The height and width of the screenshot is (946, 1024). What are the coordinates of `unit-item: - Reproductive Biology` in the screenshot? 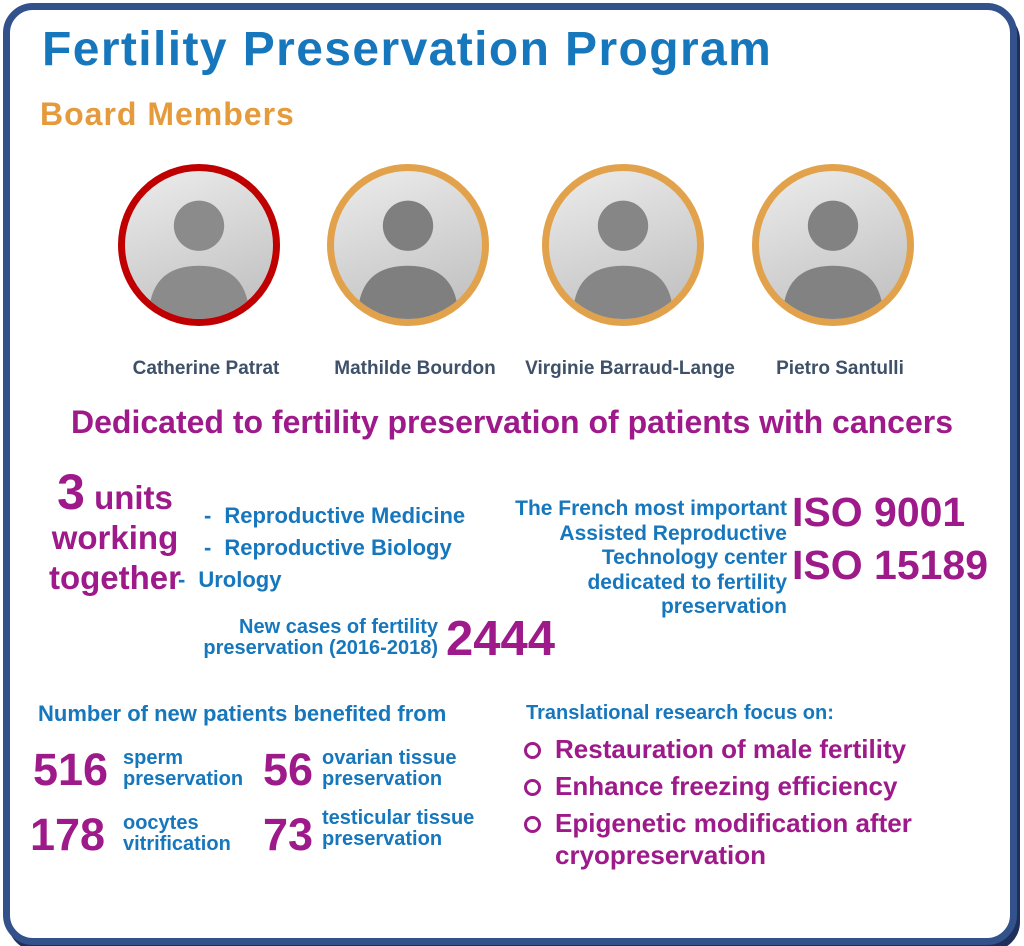 It's located at (321, 548).